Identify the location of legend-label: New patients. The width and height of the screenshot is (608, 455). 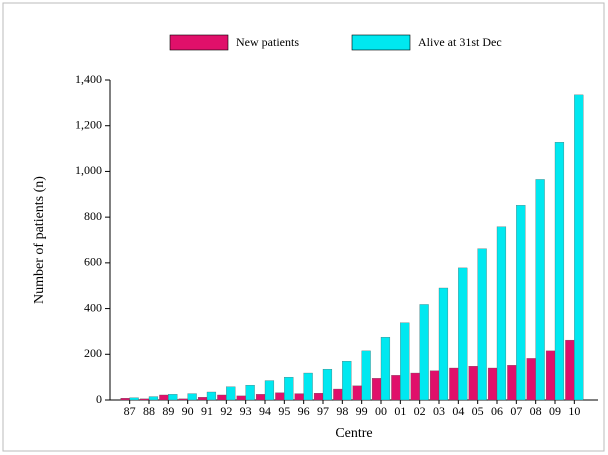
(267, 42).